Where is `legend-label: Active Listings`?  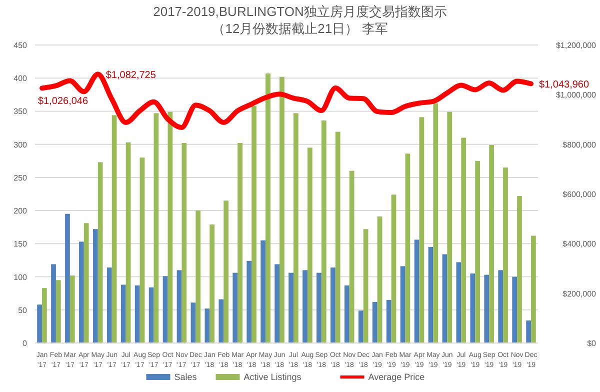 legend-label: Active Listings is located at coordinates (273, 377).